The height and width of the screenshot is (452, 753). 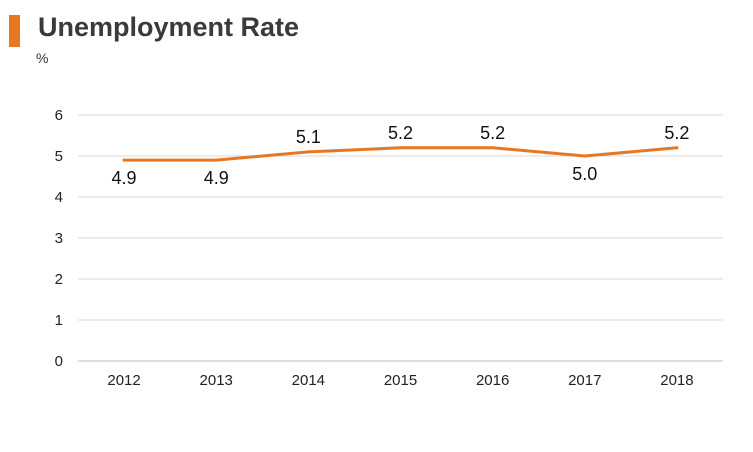 What do you see at coordinates (492, 380) in the screenshot?
I see `x-tick-label: 2016` at bounding box center [492, 380].